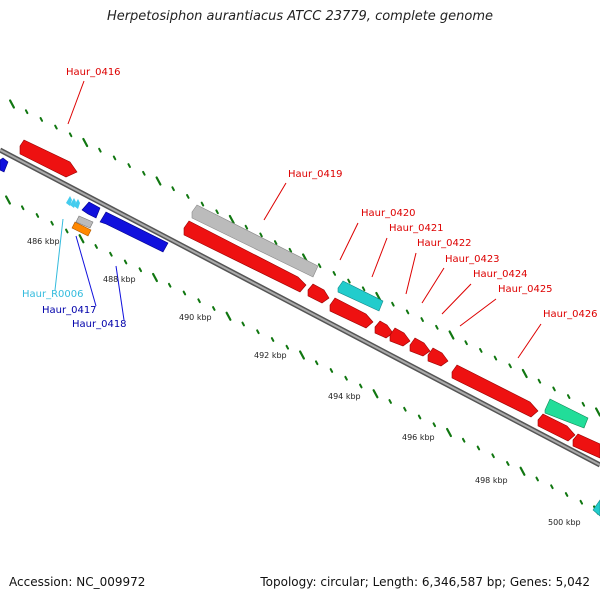  Describe the element at coordinates (570, 314) in the screenshot. I see `label-haur-0426: Haur_0426` at that location.